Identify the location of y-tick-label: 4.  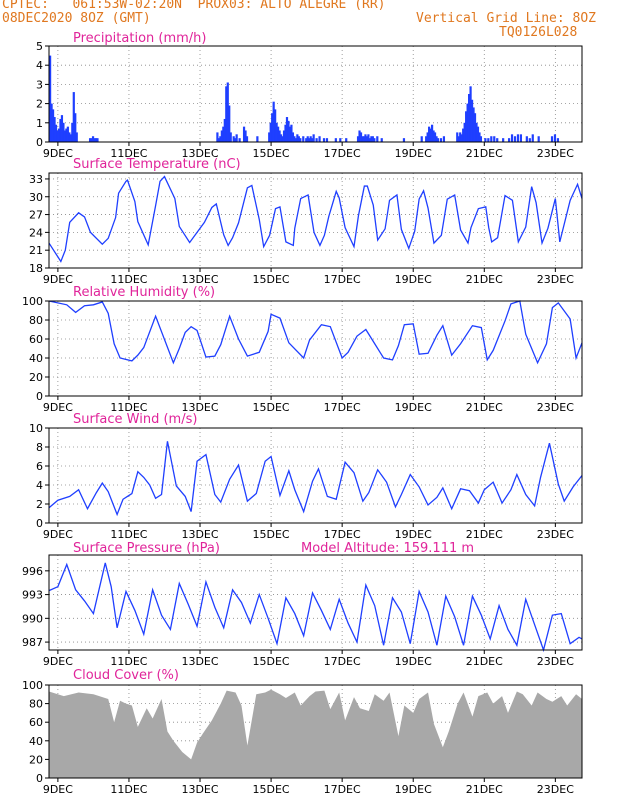
(39, 65).